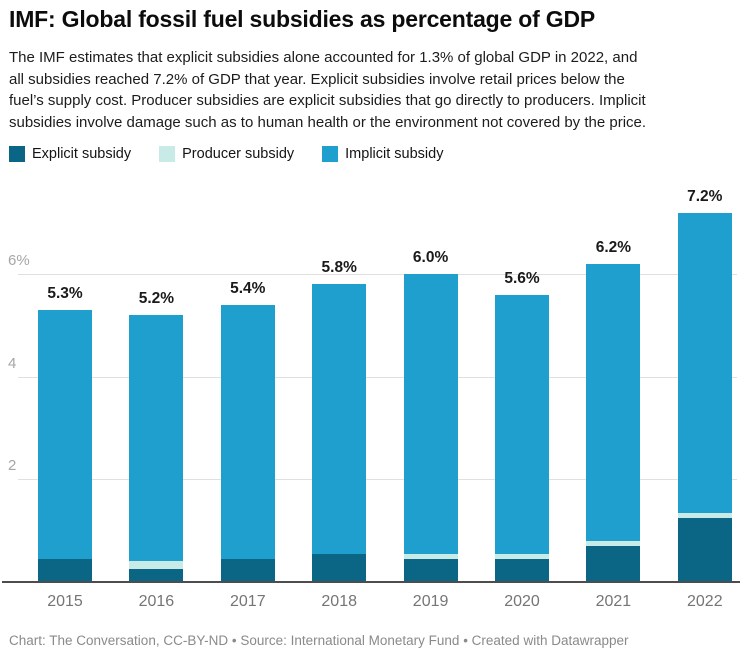  I want to click on bar-value-label-2017: 5.4%, so click(248, 288).